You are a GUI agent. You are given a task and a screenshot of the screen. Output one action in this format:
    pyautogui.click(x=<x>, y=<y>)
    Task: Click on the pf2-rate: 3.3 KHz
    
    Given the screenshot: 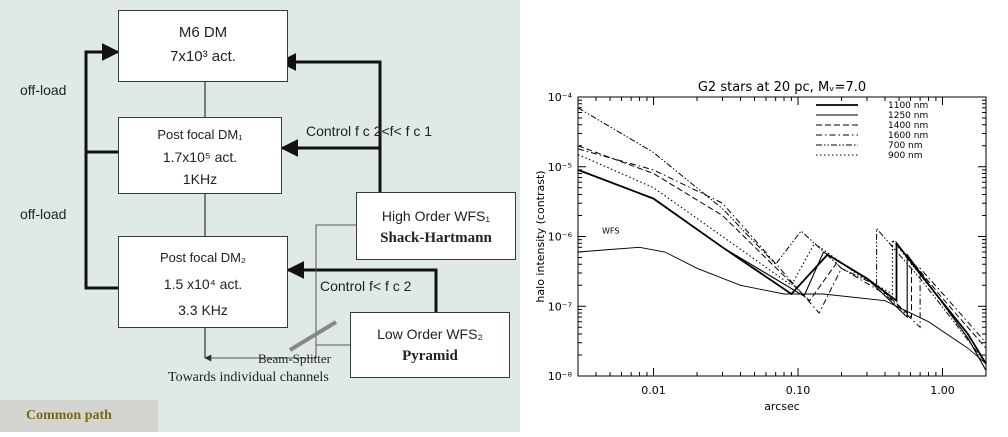 What is the action you would take?
    pyautogui.click(x=203, y=310)
    